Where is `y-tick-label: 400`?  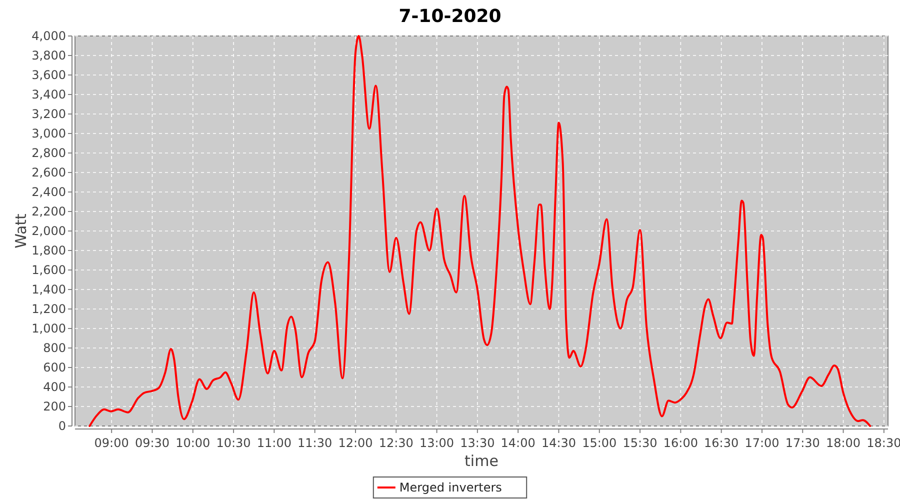 y-tick-label: 400 is located at coordinates (54, 387).